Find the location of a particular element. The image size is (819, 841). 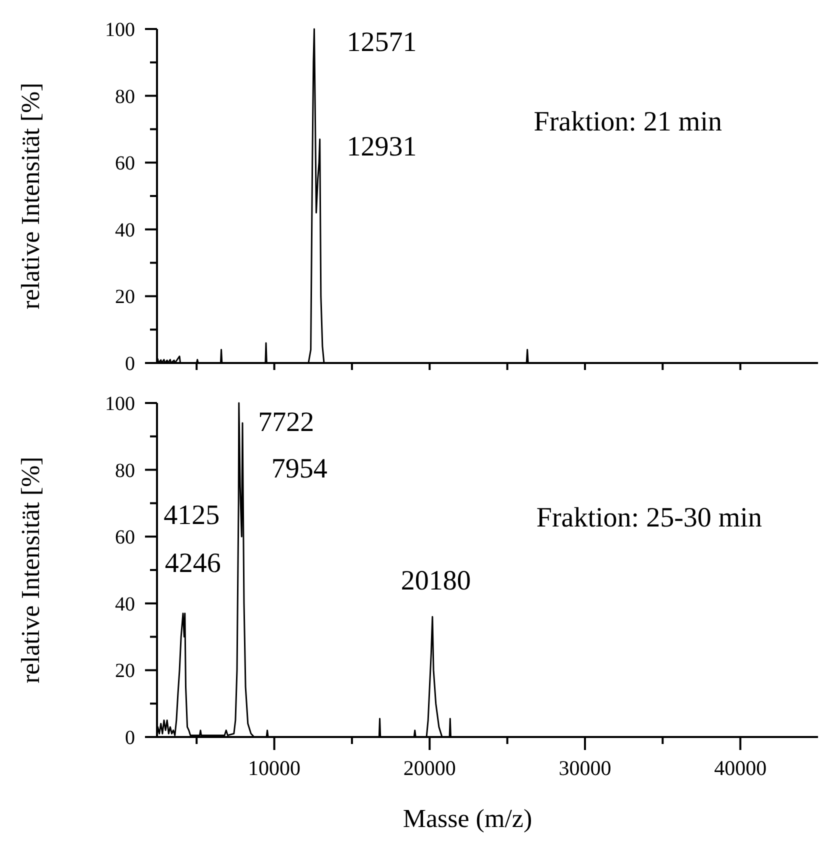

annotation: Fraktion: 25-30 min is located at coordinates (649, 518).